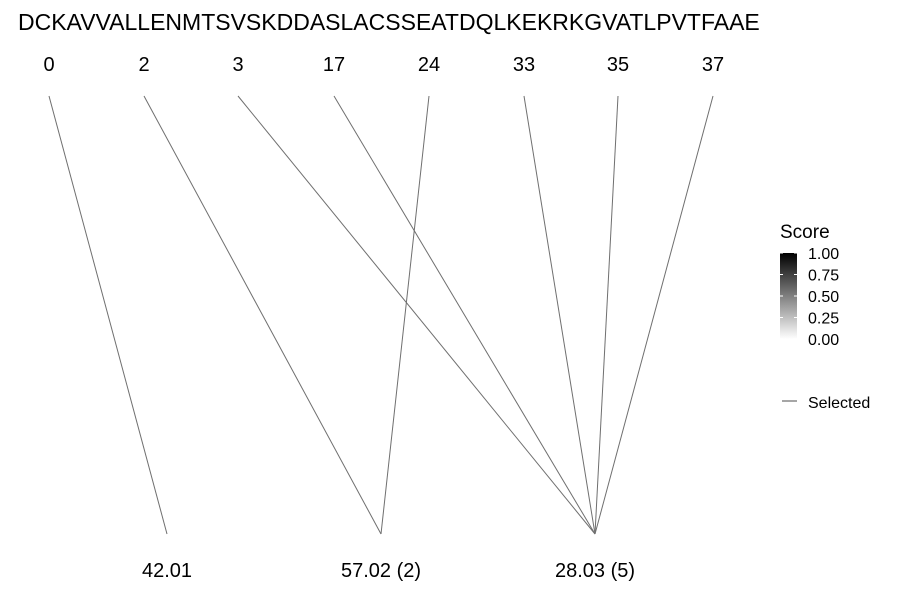 The width and height of the screenshot is (900, 600). Describe the element at coordinates (237, 65) in the screenshot. I see `top-label-2: 3` at that location.